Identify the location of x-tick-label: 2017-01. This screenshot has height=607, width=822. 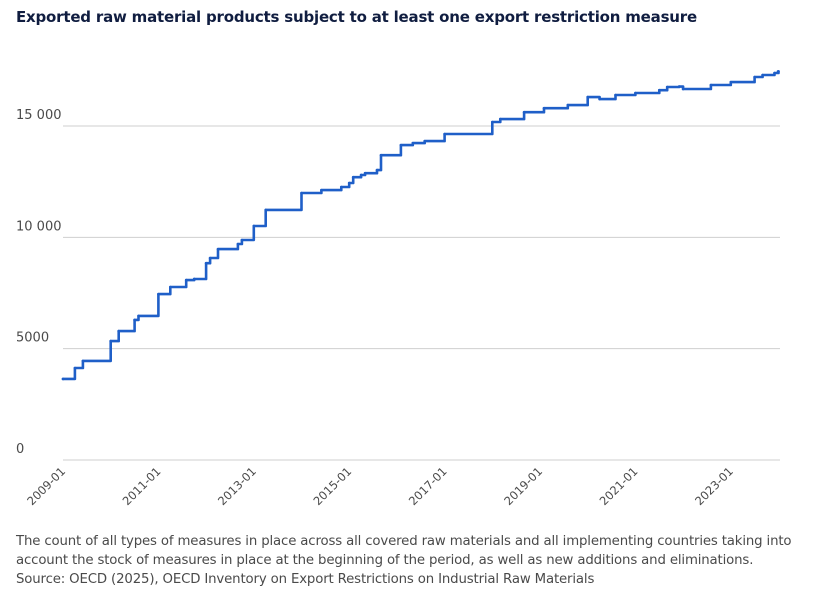
(428, 486).